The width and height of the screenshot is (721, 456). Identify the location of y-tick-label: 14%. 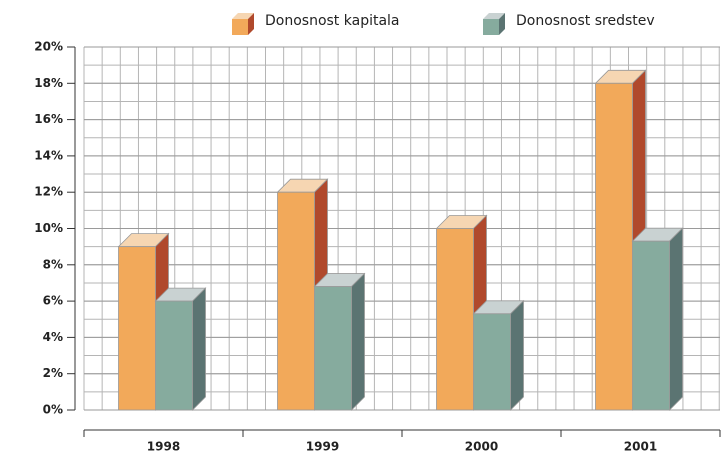
(48, 155).